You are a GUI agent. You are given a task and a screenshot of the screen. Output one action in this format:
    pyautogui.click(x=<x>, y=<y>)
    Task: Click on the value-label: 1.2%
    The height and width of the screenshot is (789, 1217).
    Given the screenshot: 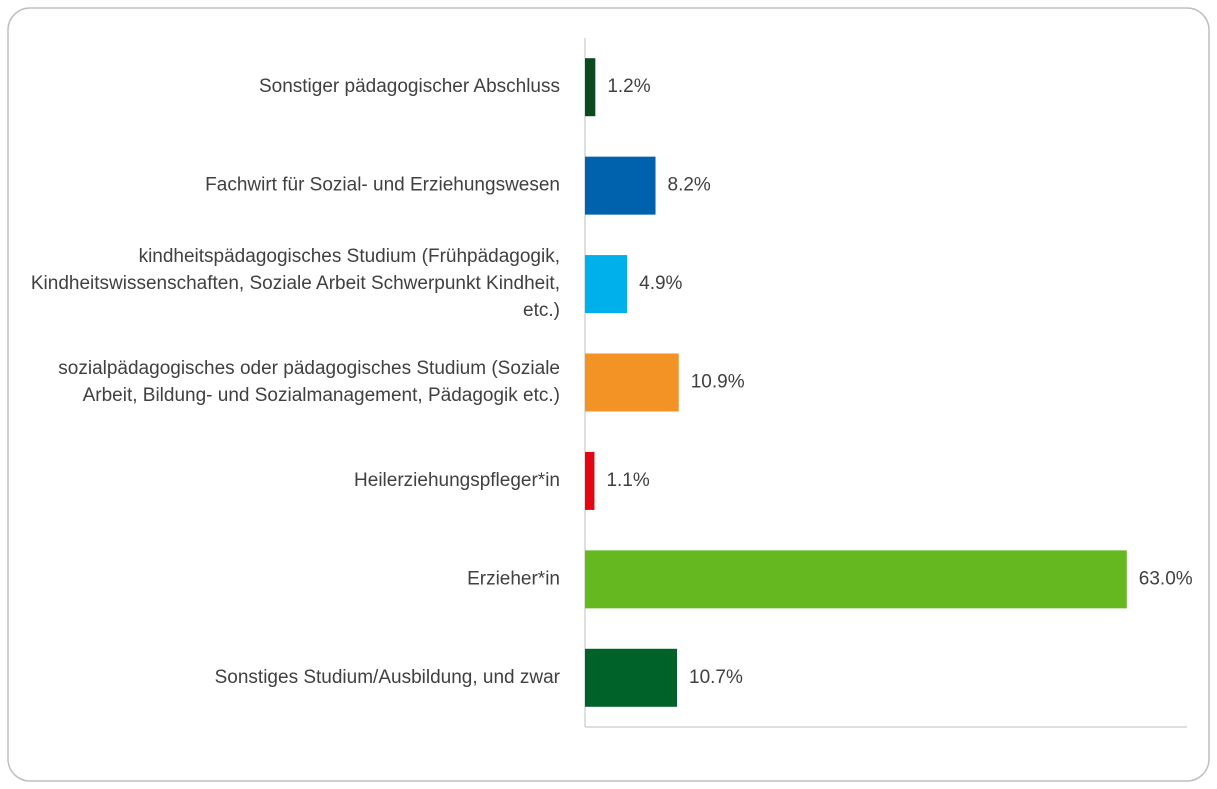 What is the action you would take?
    pyautogui.click(x=628, y=86)
    